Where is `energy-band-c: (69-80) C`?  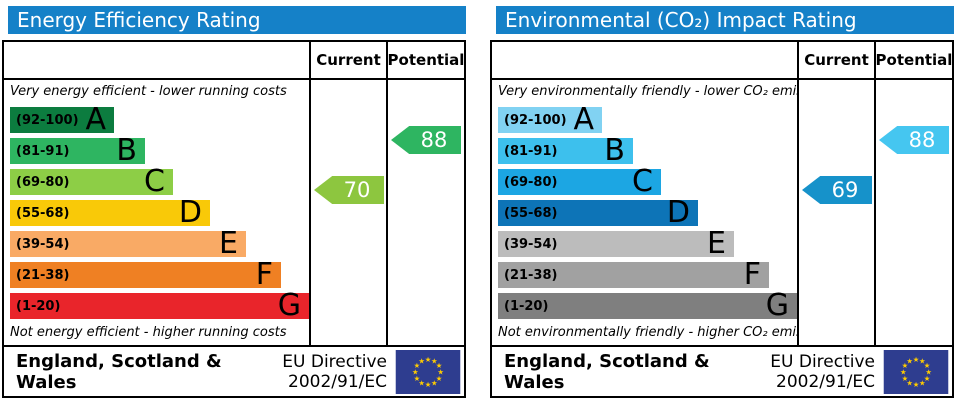 energy-band-c: (69-80) C is located at coordinates (91, 181).